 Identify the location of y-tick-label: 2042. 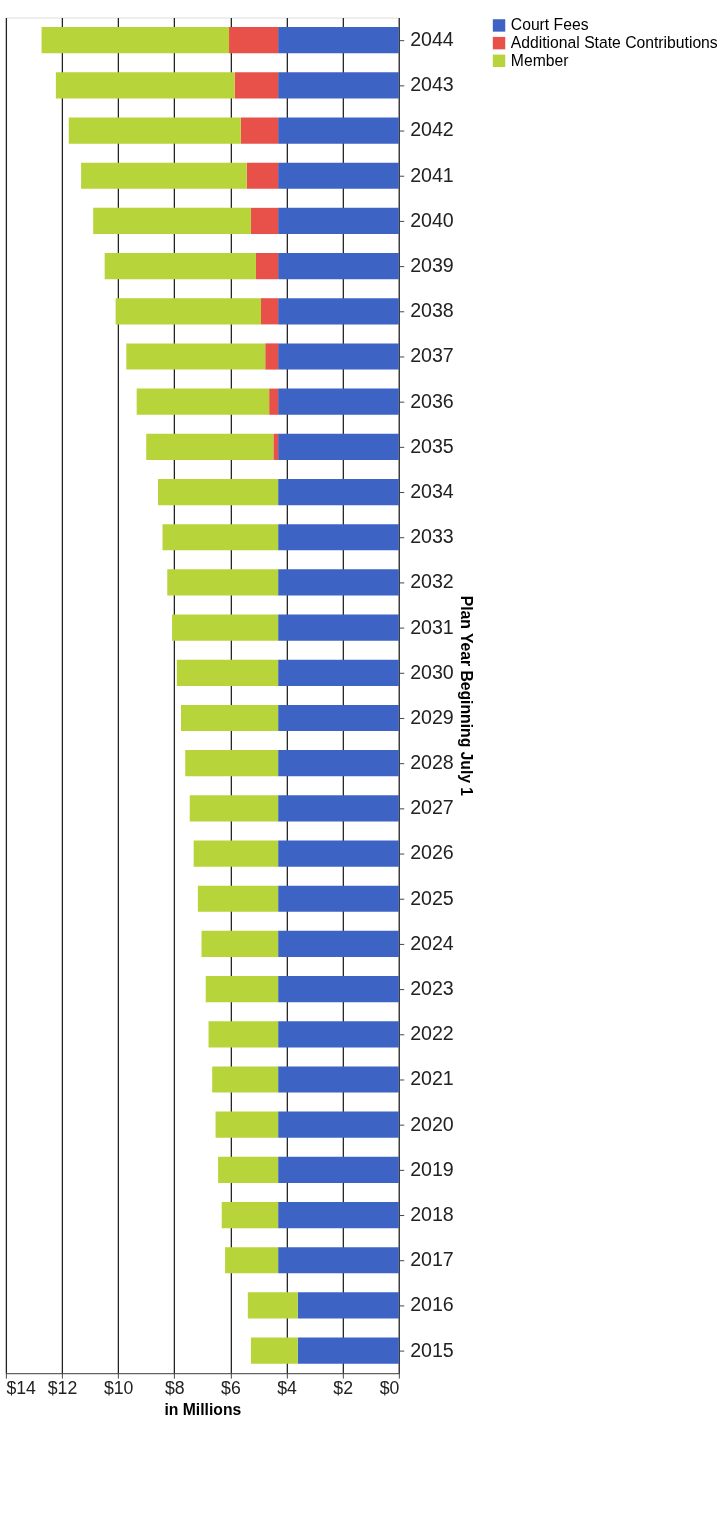
(432, 129).